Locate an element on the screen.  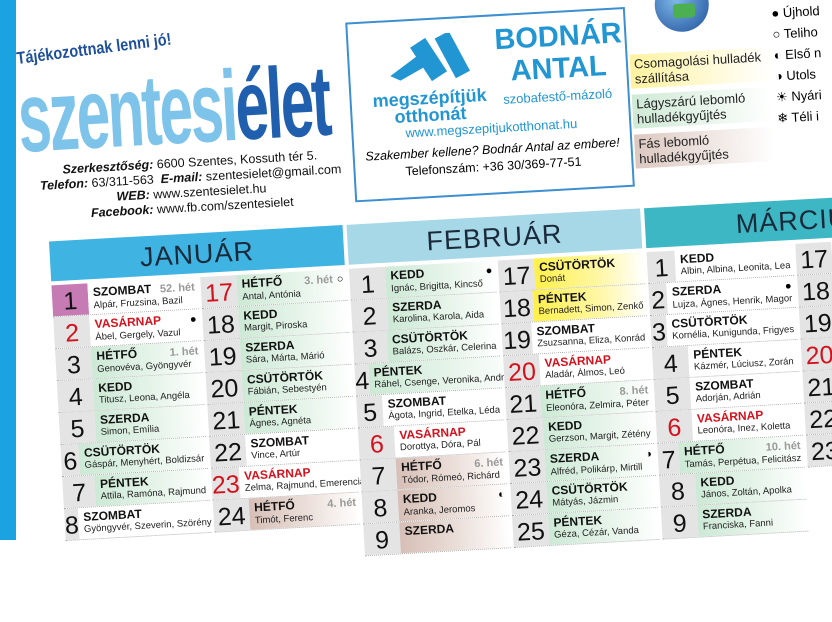
ad-name: BODNÁR ANTAL is located at coordinates (558, 52).